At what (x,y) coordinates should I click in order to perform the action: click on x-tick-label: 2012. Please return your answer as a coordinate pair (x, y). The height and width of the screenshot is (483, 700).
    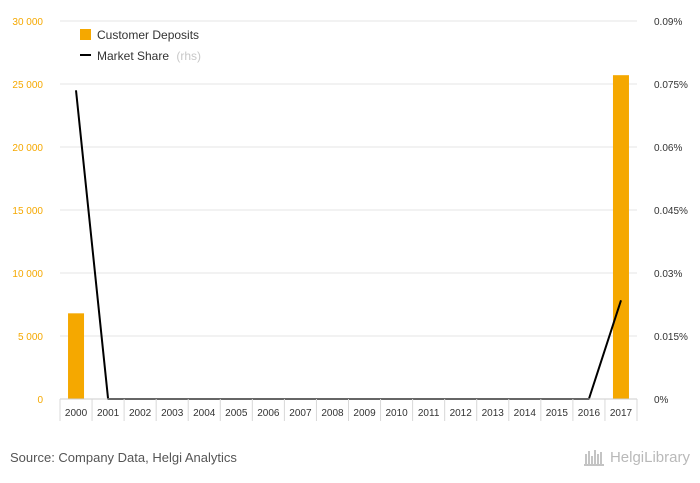
    Looking at the image, I should click on (461, 413).